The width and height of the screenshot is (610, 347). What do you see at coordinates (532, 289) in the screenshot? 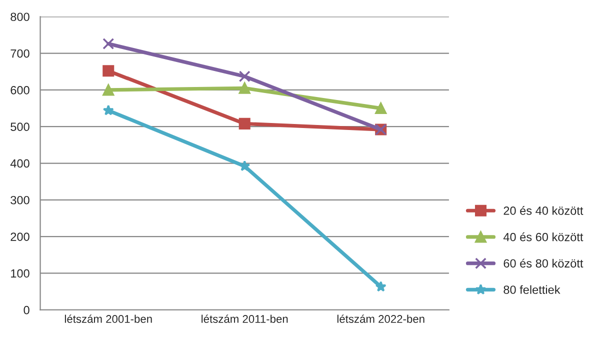
I see `legend-label: 80 felettiek` at bounding box center [532, 289].